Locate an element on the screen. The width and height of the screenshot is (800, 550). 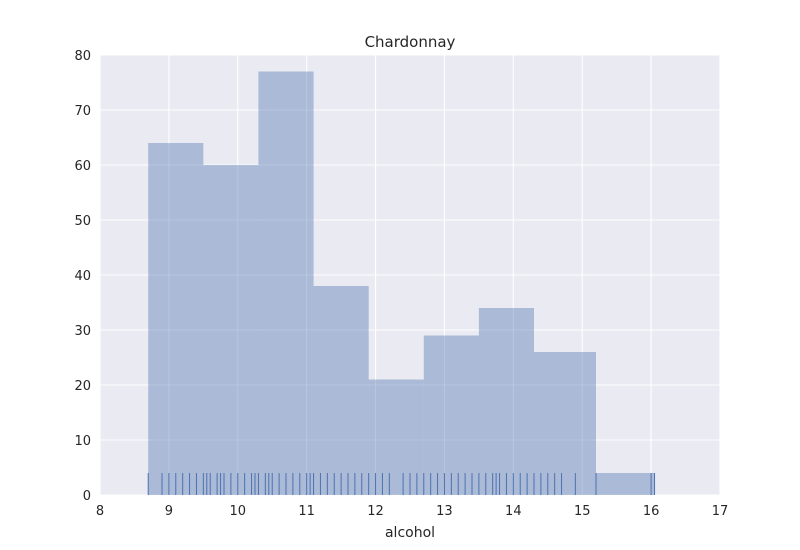
x-tick-label: 9 is located at coordinates (169, 511).